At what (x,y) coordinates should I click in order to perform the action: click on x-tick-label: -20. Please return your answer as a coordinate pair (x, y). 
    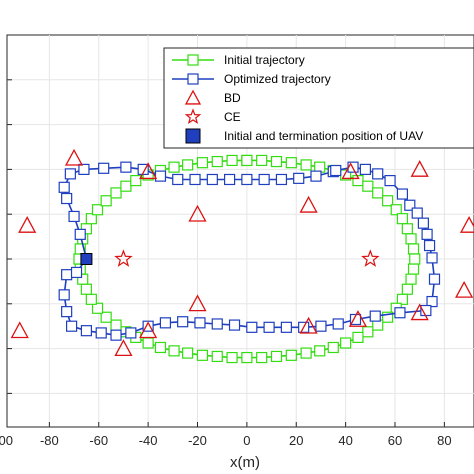
    Looking at the image, I should click on (197, 440).